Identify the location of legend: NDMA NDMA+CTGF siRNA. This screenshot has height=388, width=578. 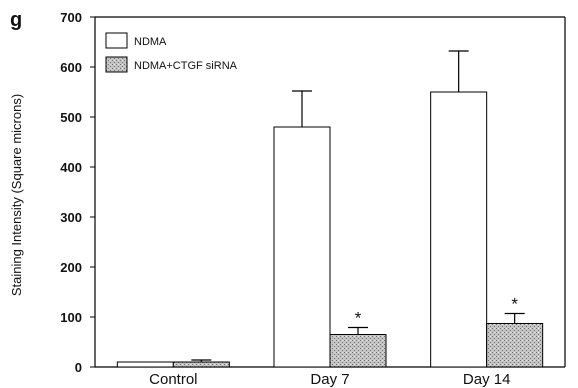
(171, 52).